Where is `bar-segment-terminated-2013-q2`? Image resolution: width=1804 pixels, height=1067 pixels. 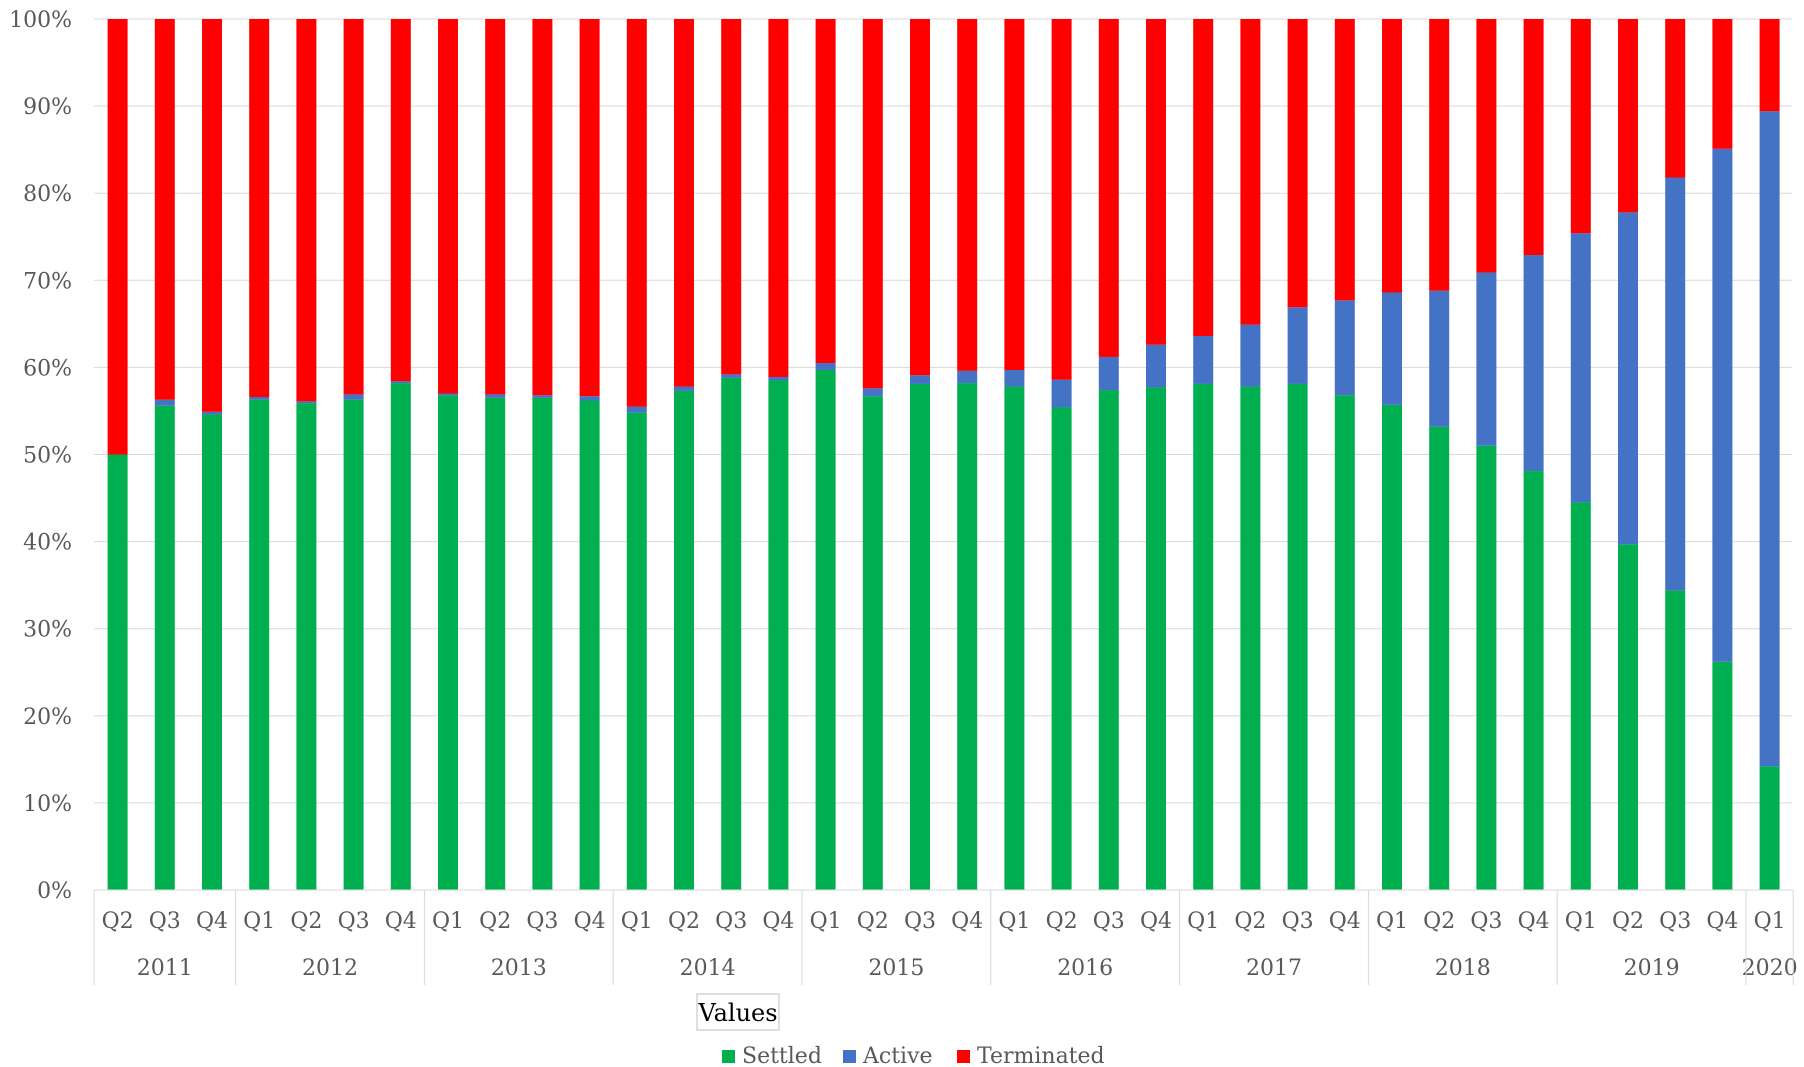
bar-segment-terminated-2013-q2 is located at coordinates (495, 207).